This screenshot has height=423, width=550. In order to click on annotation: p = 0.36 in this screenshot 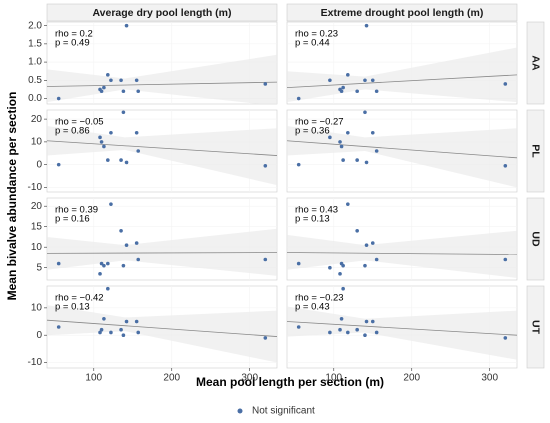, I will do `click(312, 131)`.